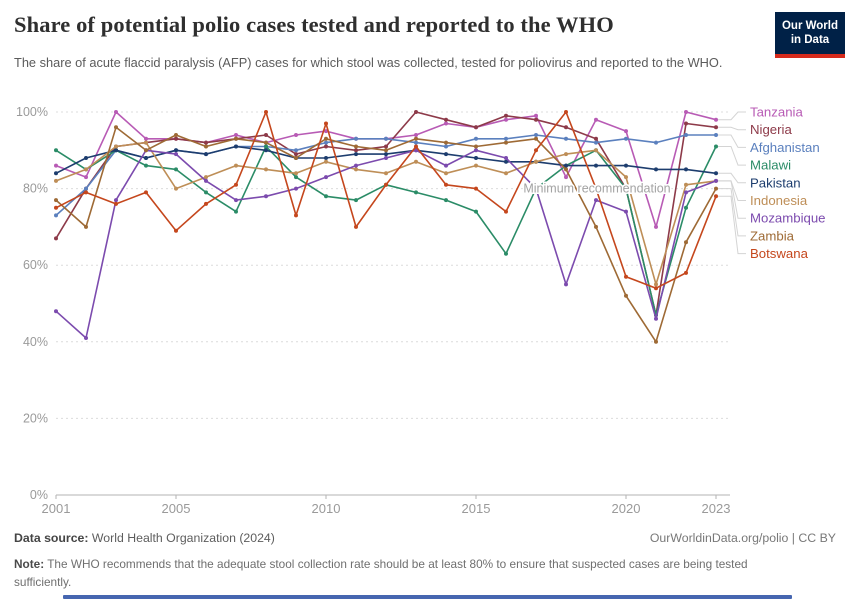  Describe the element at coordinates (656, 226) in the screenshot. I see `data-point-tanzania-2021` at that location.